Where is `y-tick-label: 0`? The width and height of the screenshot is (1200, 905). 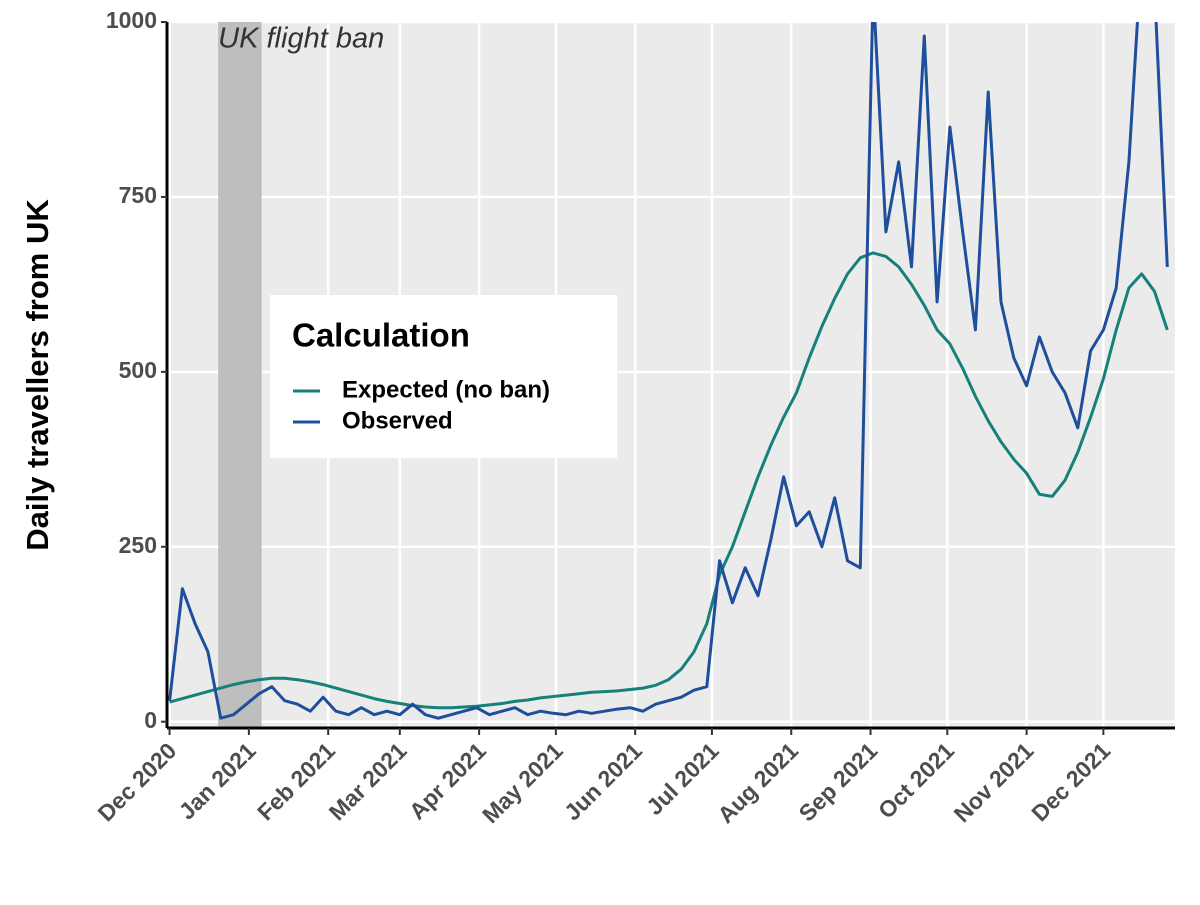
y-tick-label: 0 is located at coordinates (150, 720).